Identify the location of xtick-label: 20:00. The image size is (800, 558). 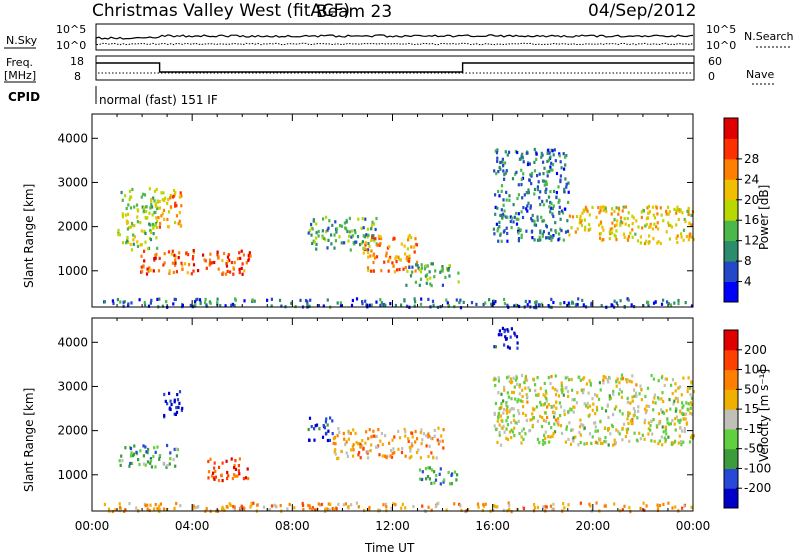
(593, 526).